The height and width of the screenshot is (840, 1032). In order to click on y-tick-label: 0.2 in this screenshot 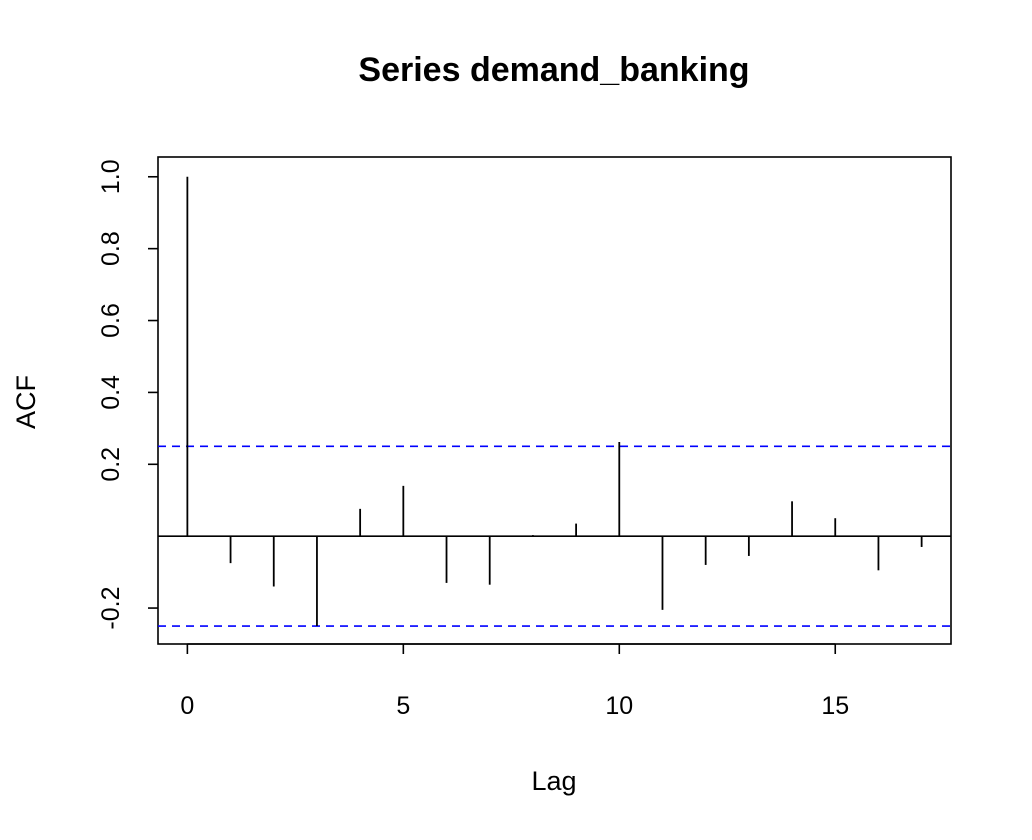, I will do `click(111, 464)`.